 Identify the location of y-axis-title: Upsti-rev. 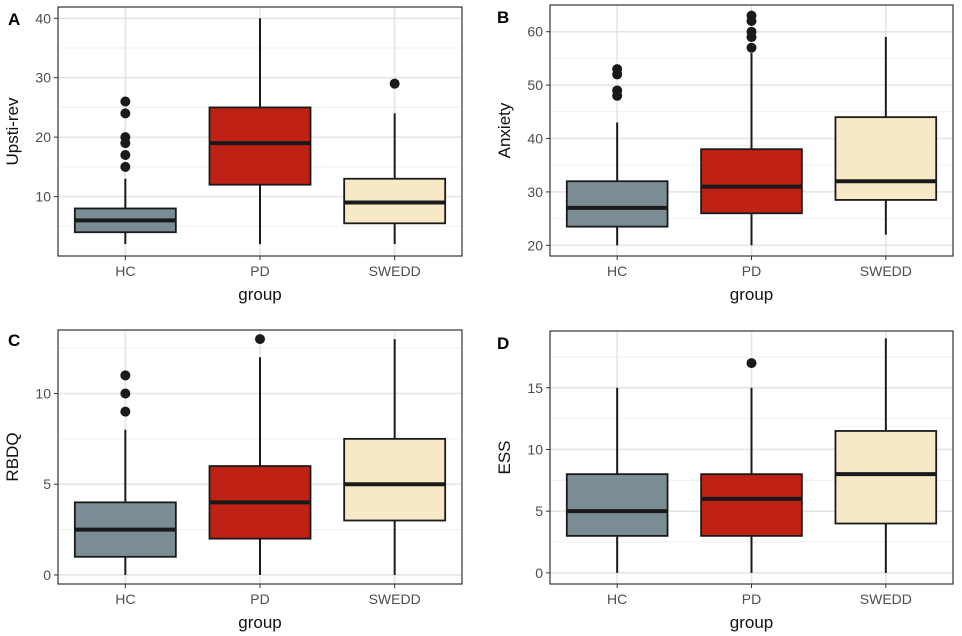
(12, 131).